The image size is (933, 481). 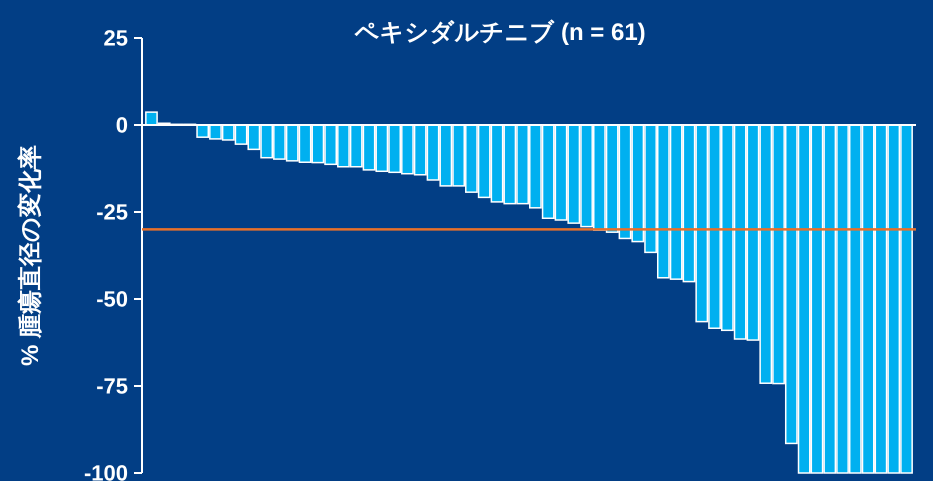 I want to click on y-tick-label: -75, so click(x=112, y=386).